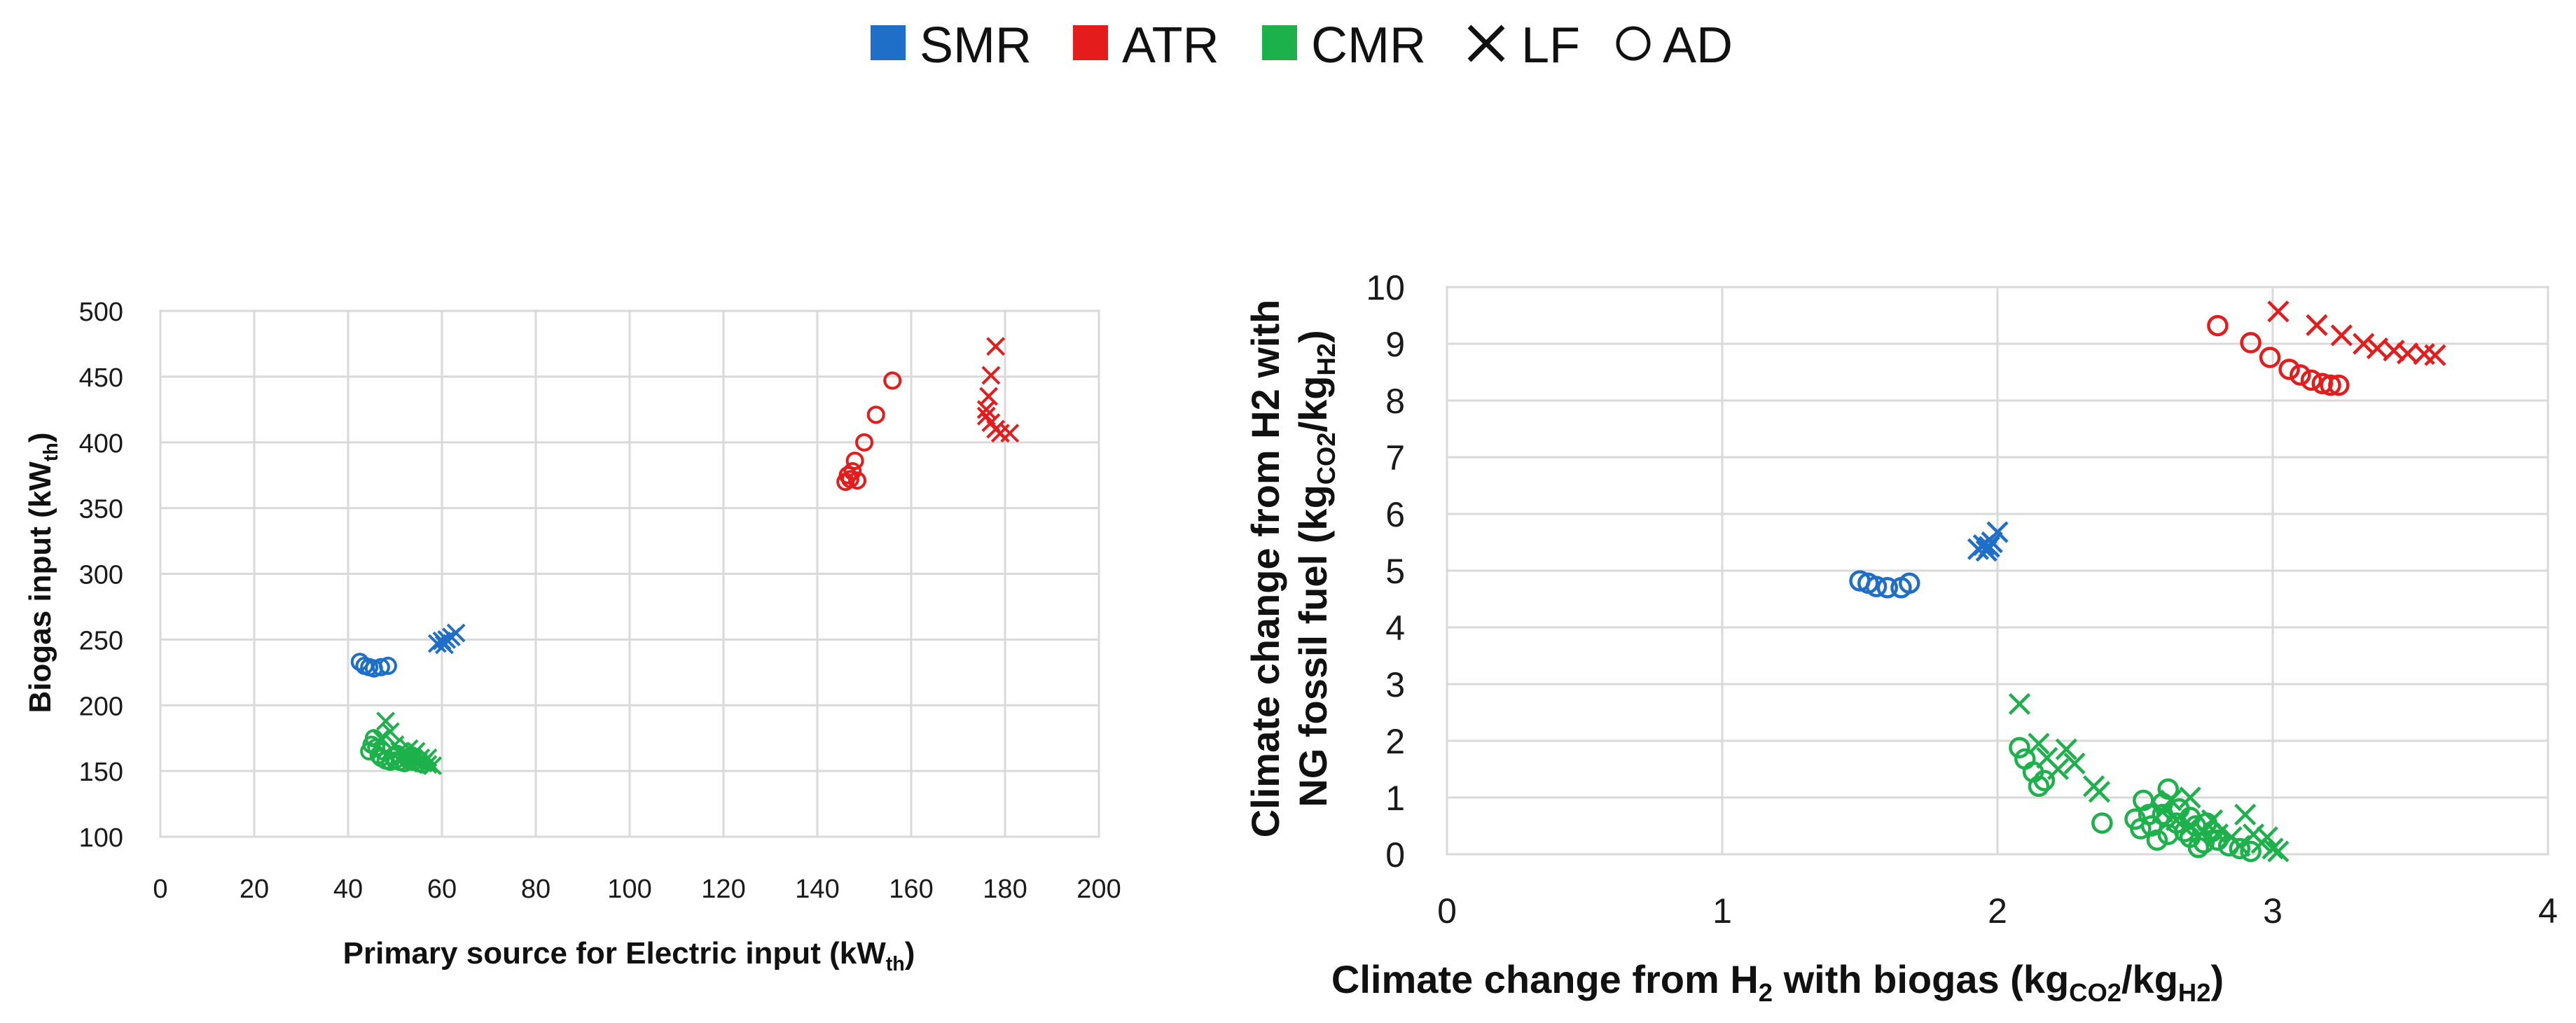 This screenshot has width=2576, height=1023. I want to click on chart1-y-tick-label: 150, so click(101, 772).